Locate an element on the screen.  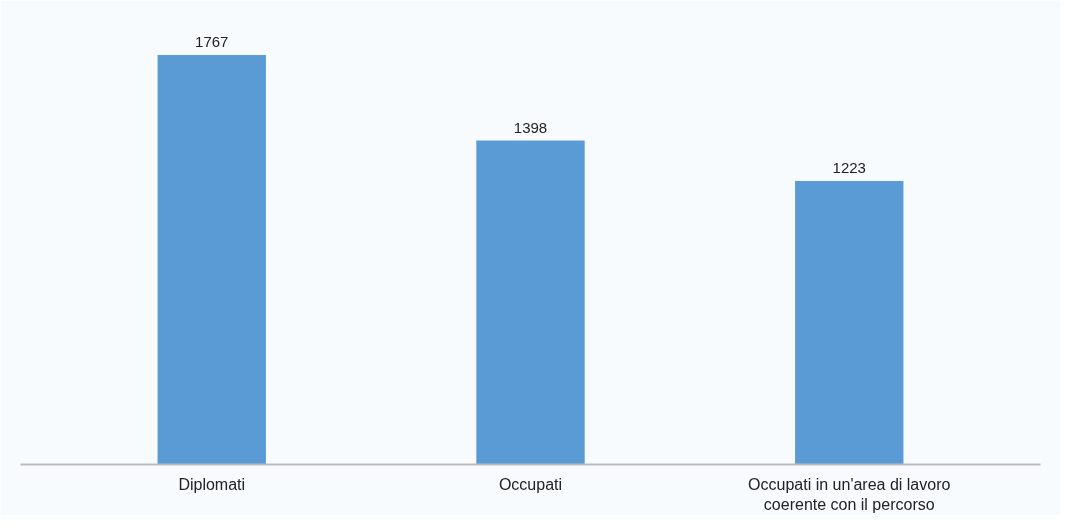
data-label: 1398 is located at coordinates (530, 127).